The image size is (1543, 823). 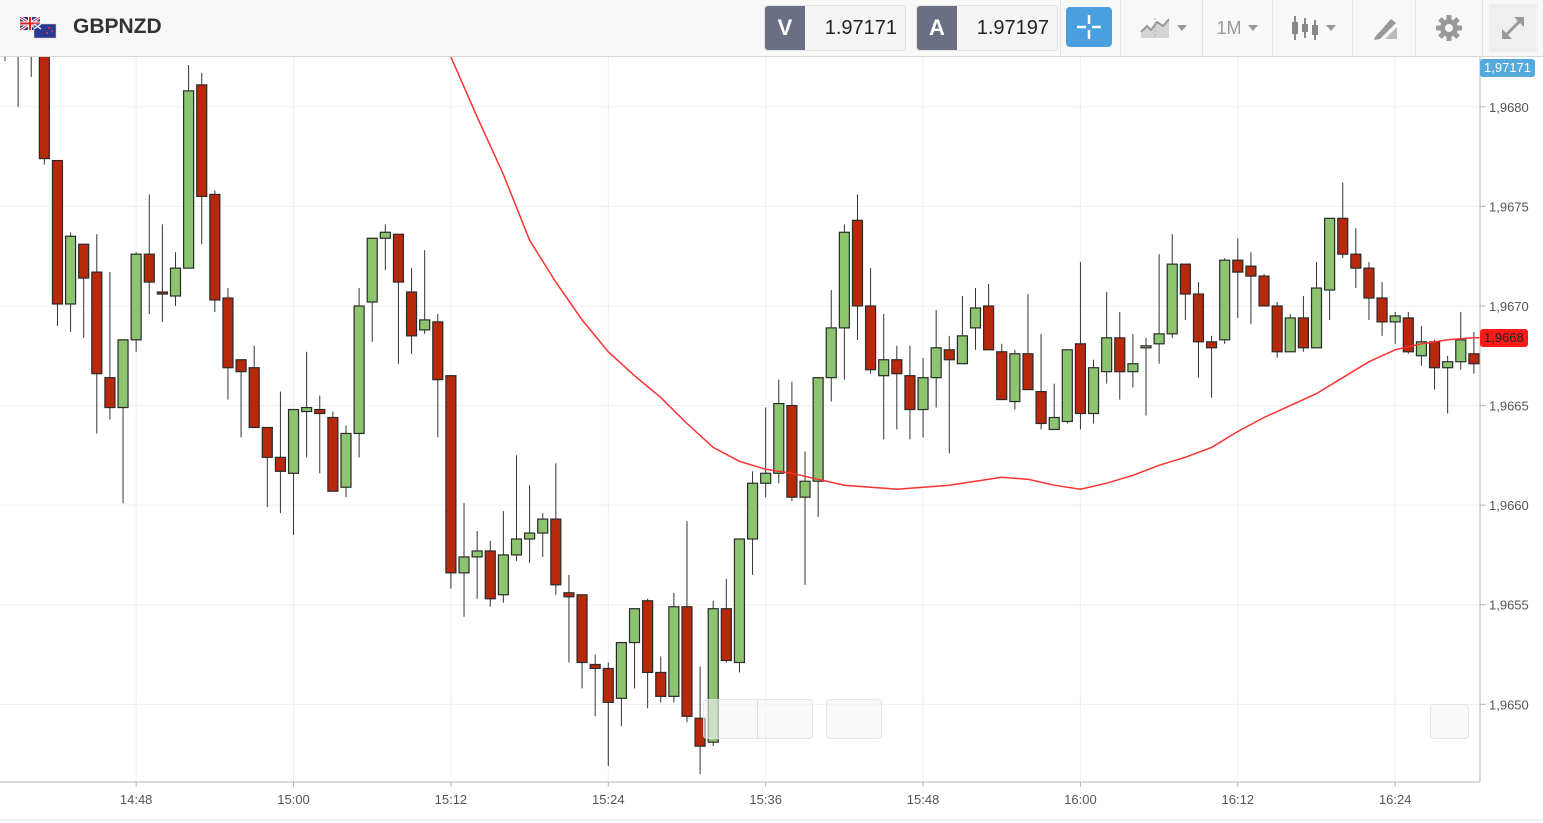 I want to click on chart-type-icon, so click(x=1155, y=28).